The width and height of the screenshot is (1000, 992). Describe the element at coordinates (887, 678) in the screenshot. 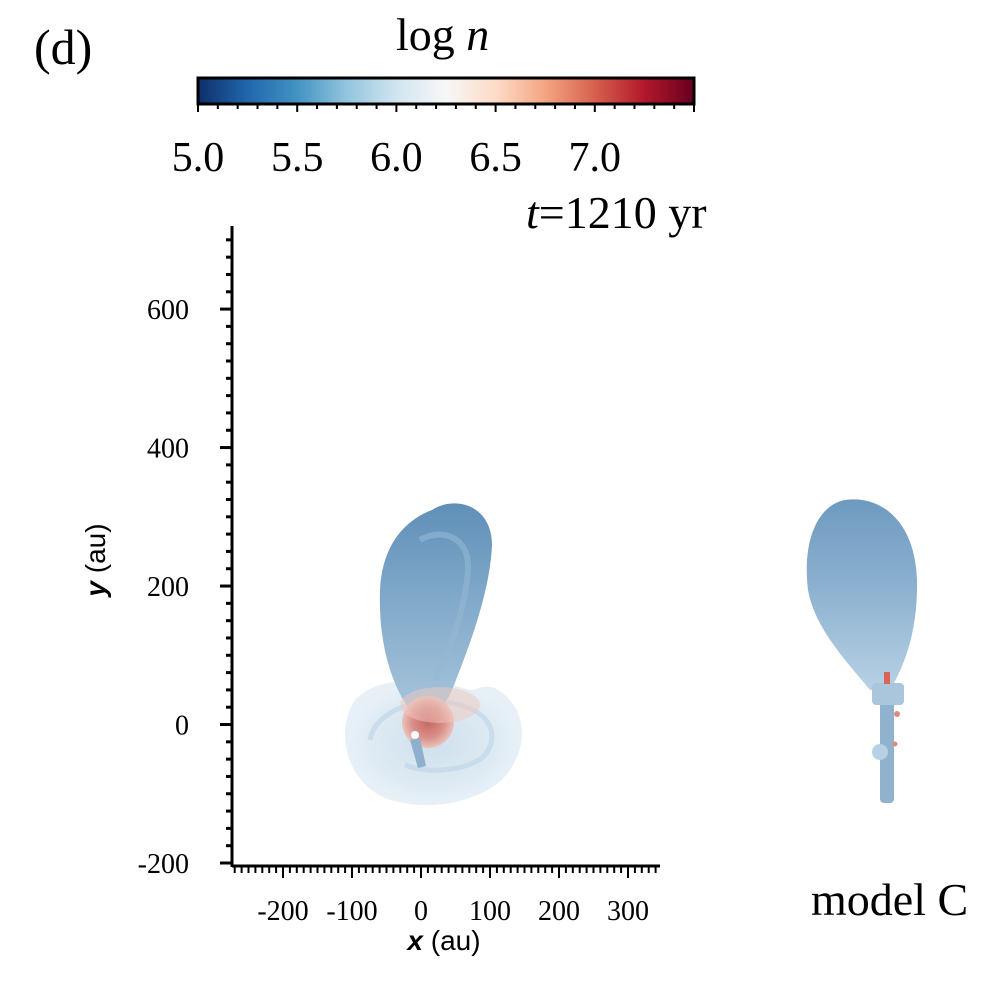

I see `edge-on-core` at that location.